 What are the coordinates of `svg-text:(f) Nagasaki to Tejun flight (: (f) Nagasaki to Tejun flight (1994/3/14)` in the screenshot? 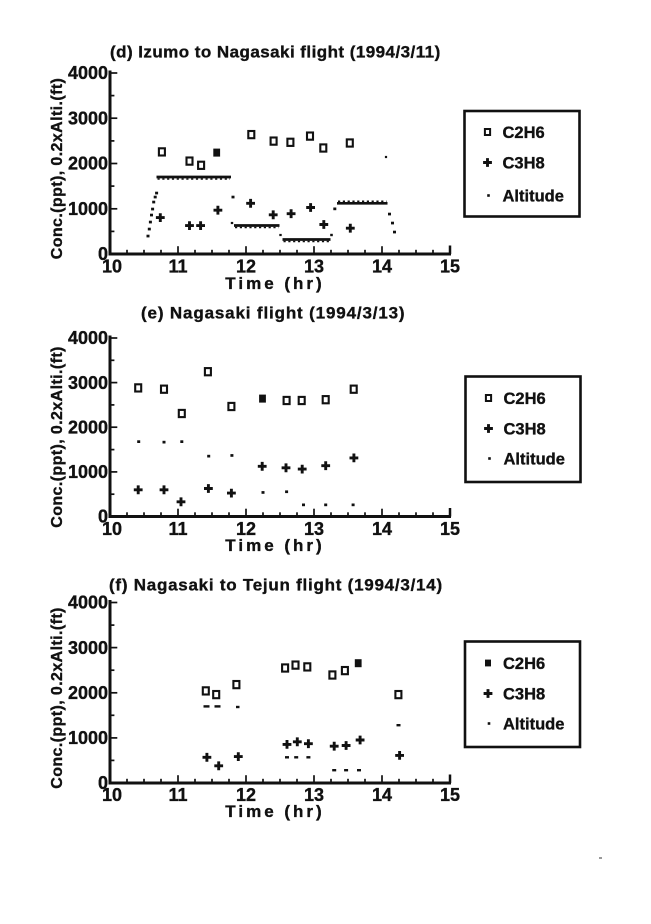 It's located at (276, 585).